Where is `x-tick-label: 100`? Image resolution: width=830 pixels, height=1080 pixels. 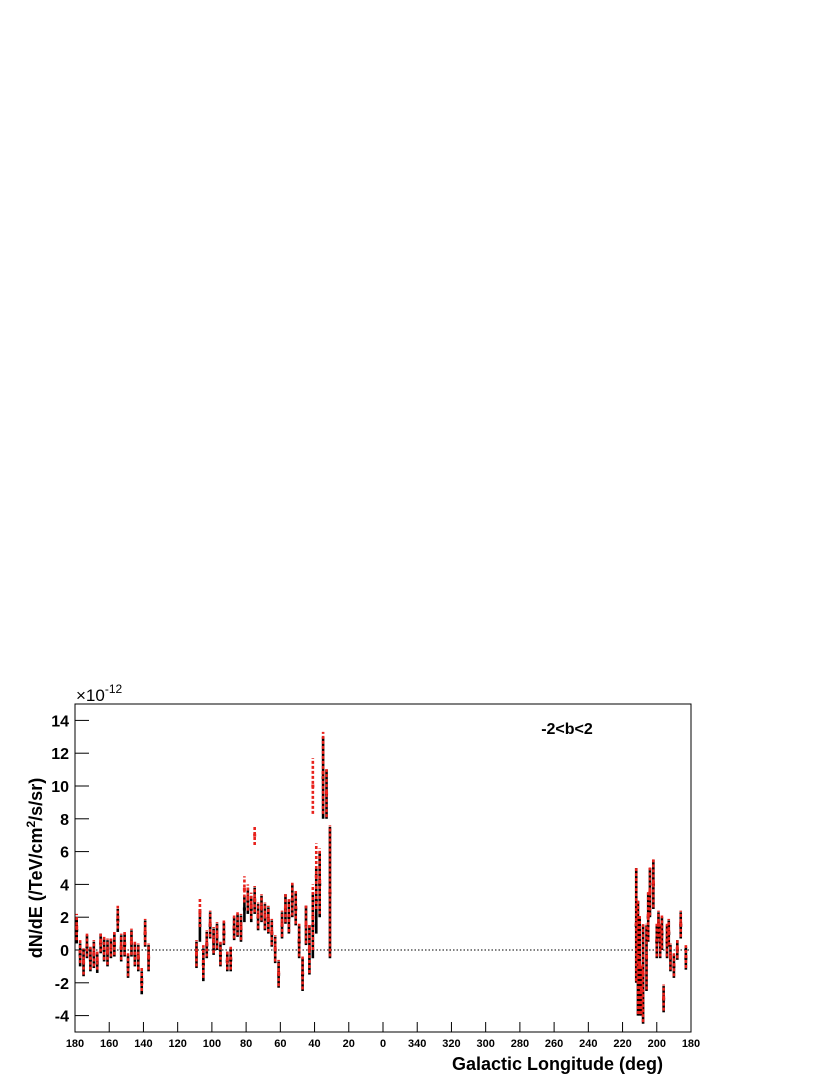
x-tick-label: 100 is located at coordinates (212, 1044).